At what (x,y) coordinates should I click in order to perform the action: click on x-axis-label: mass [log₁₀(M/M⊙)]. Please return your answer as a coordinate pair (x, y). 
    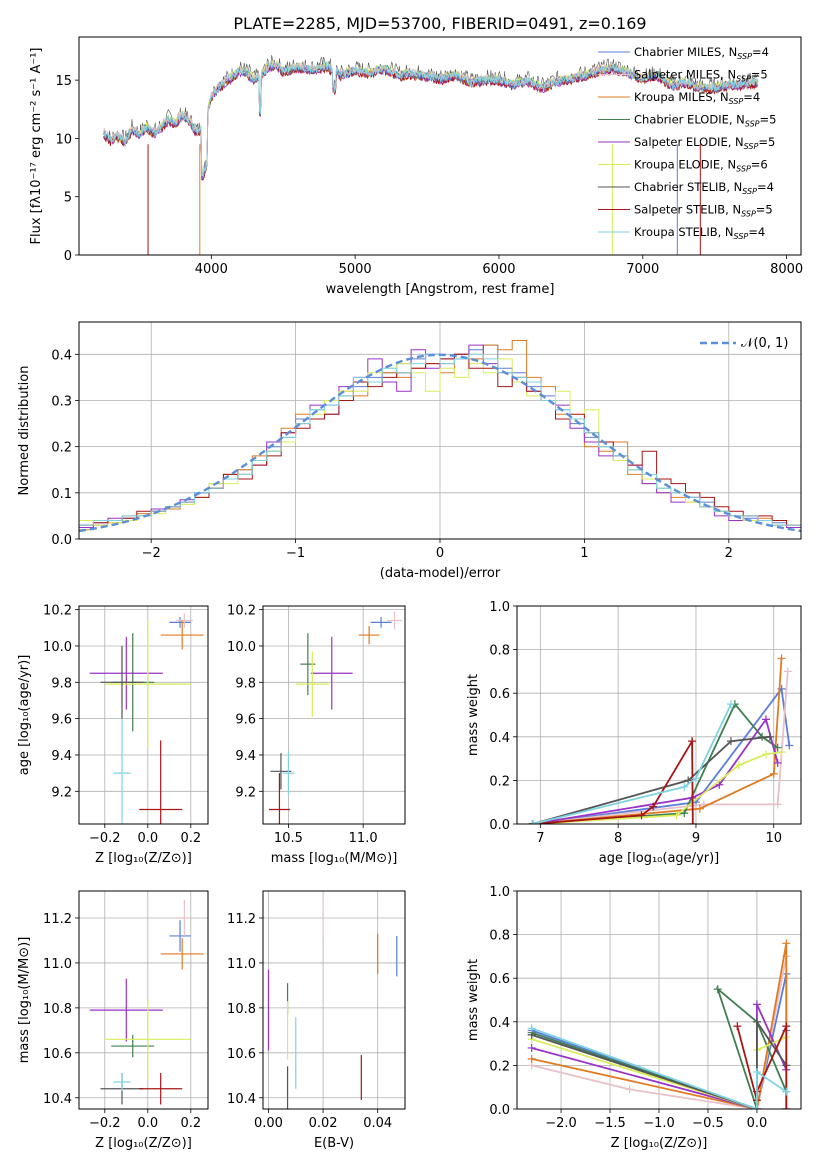
    Looking at the image, I should click on (334, 858).